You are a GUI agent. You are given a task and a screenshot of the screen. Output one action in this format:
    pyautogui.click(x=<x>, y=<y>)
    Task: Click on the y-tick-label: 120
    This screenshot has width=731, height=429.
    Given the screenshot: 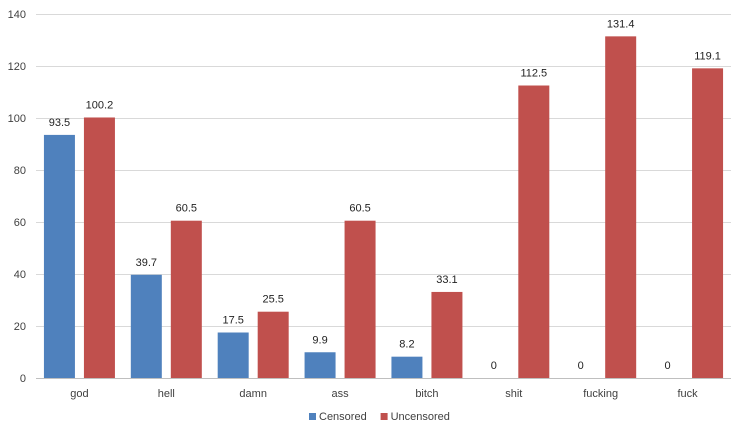 What is the action you would take?
    pyautogui.click(x=17, y=67)
    